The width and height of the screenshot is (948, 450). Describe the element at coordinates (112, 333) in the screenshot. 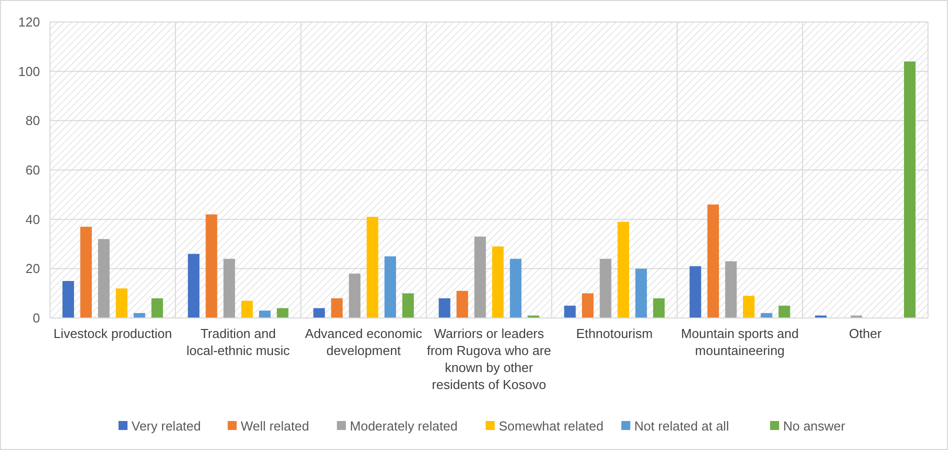

I see `x-tick-label: Livestock production` at that location.